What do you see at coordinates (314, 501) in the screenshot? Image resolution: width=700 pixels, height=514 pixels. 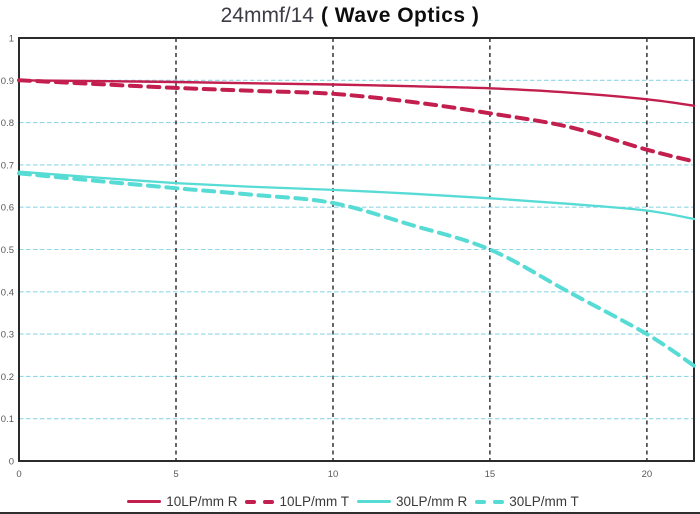 I see `legend-label: 10LP/mm T` at bounding box center [314, 501].